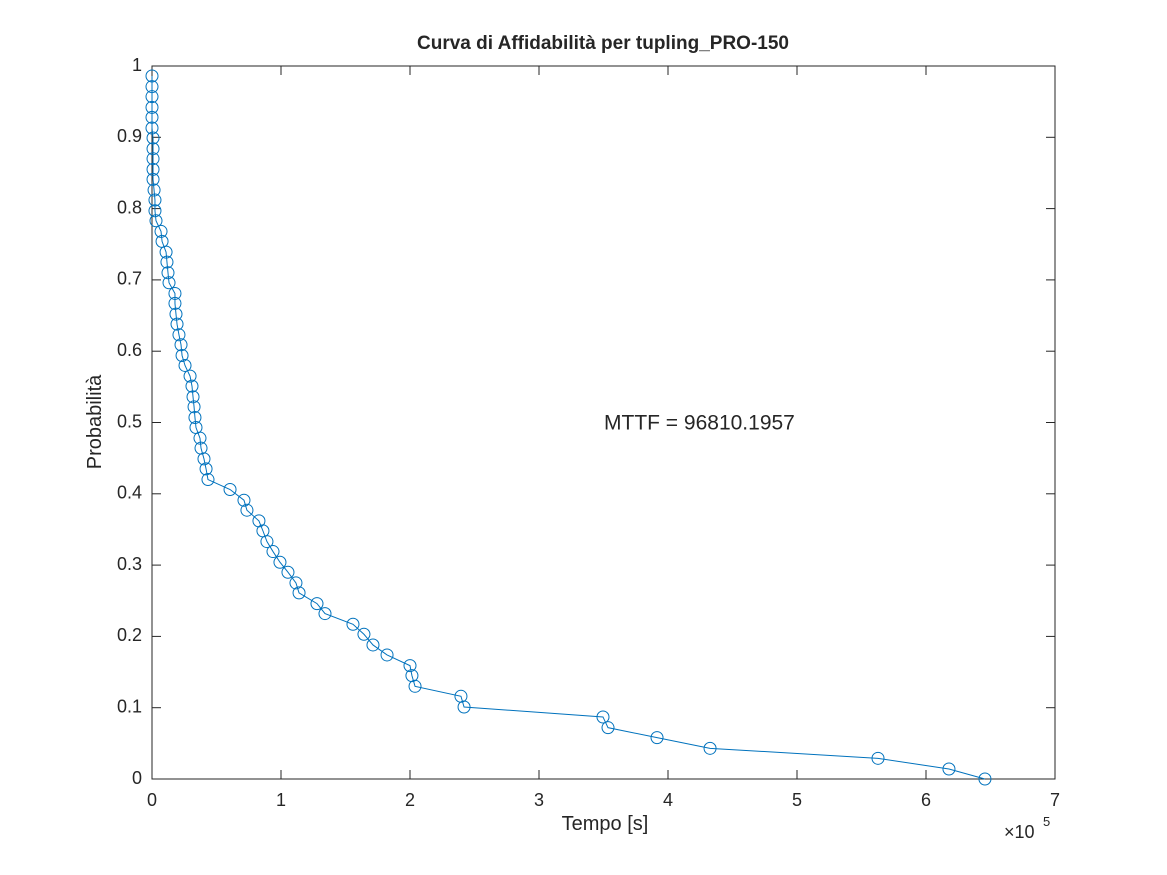 This screenshot has width=1167, height=875. I want to click on y-tick-label: 0, so click(137, 778).